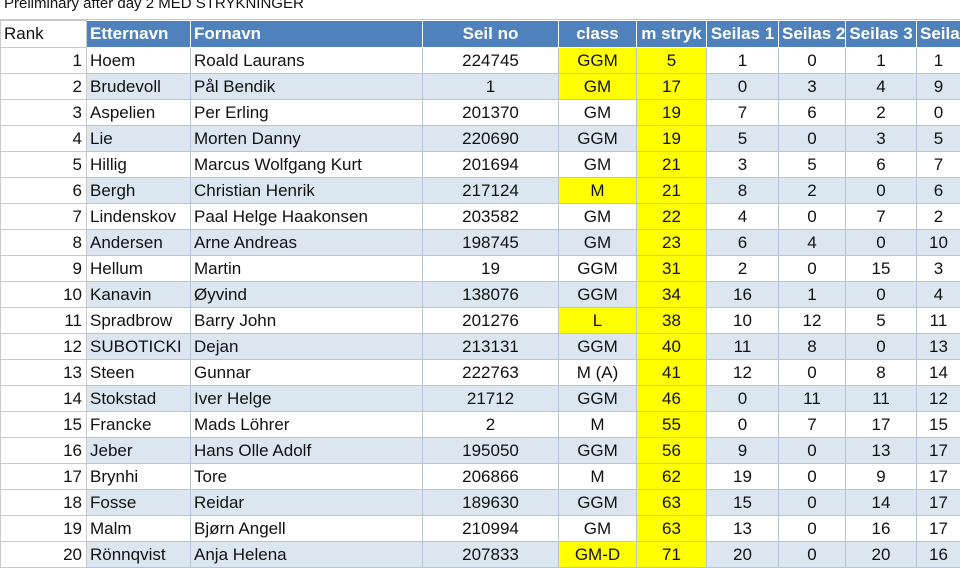 The image size is (960, 568). I want to click on cell-seil-no: 201694, so click(490, 164).